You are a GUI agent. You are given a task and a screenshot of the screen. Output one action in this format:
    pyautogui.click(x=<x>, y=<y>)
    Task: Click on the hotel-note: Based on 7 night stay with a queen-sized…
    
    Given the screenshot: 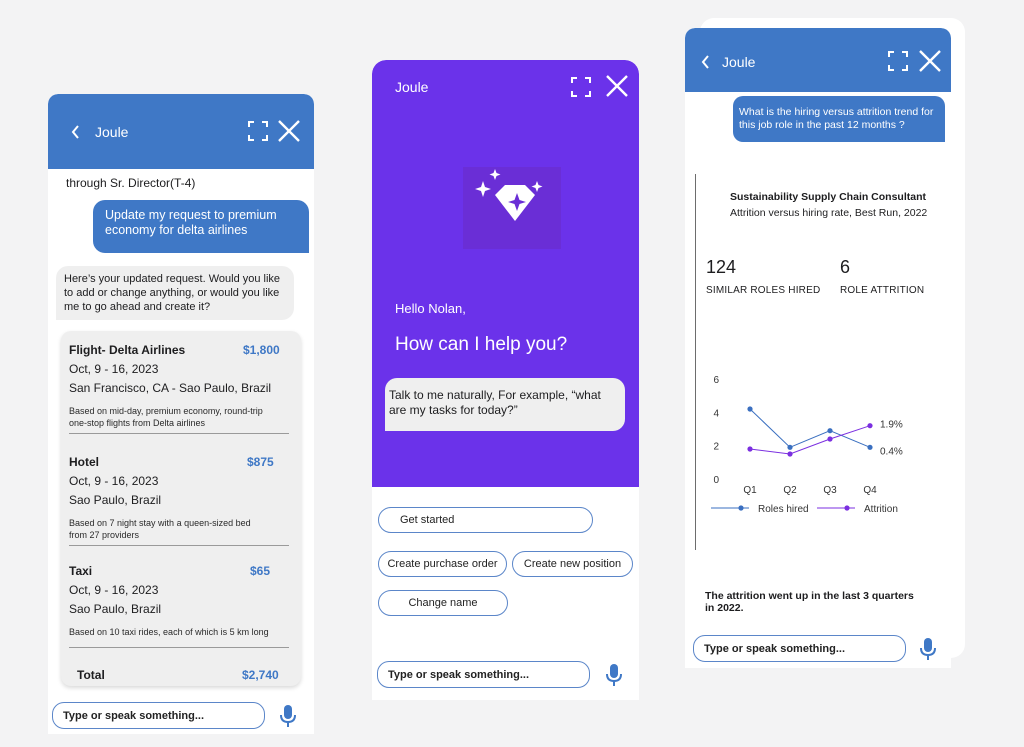 What is the action you would take?
    pyautogui.click(x=160, y=529)
    